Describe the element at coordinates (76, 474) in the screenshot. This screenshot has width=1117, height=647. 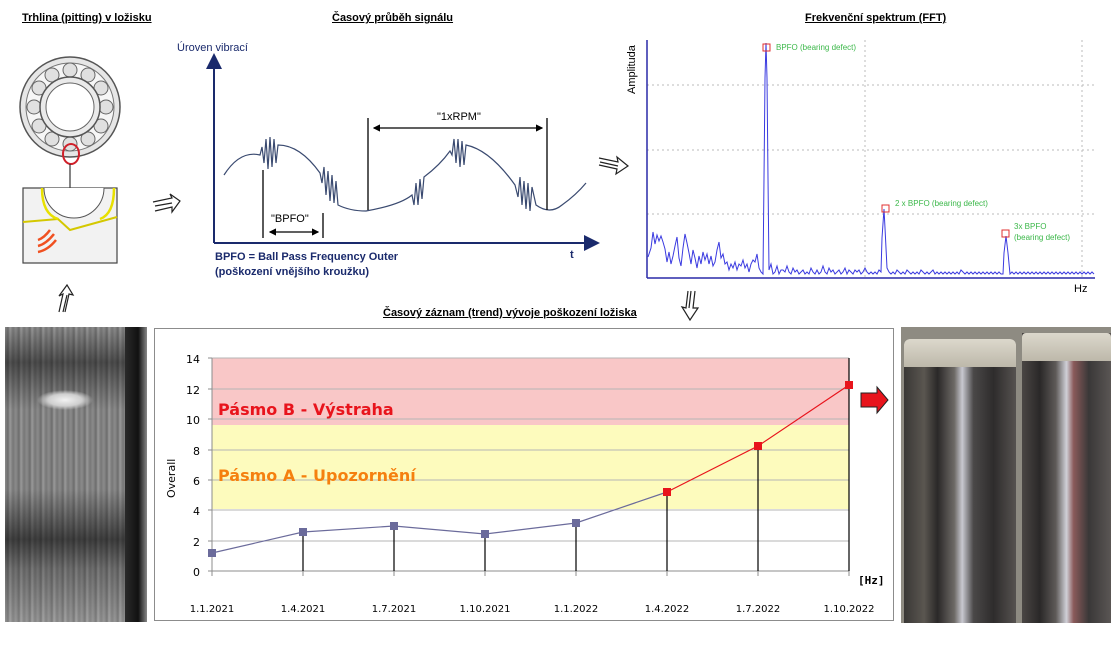
I see `pitting-photo` at that location.